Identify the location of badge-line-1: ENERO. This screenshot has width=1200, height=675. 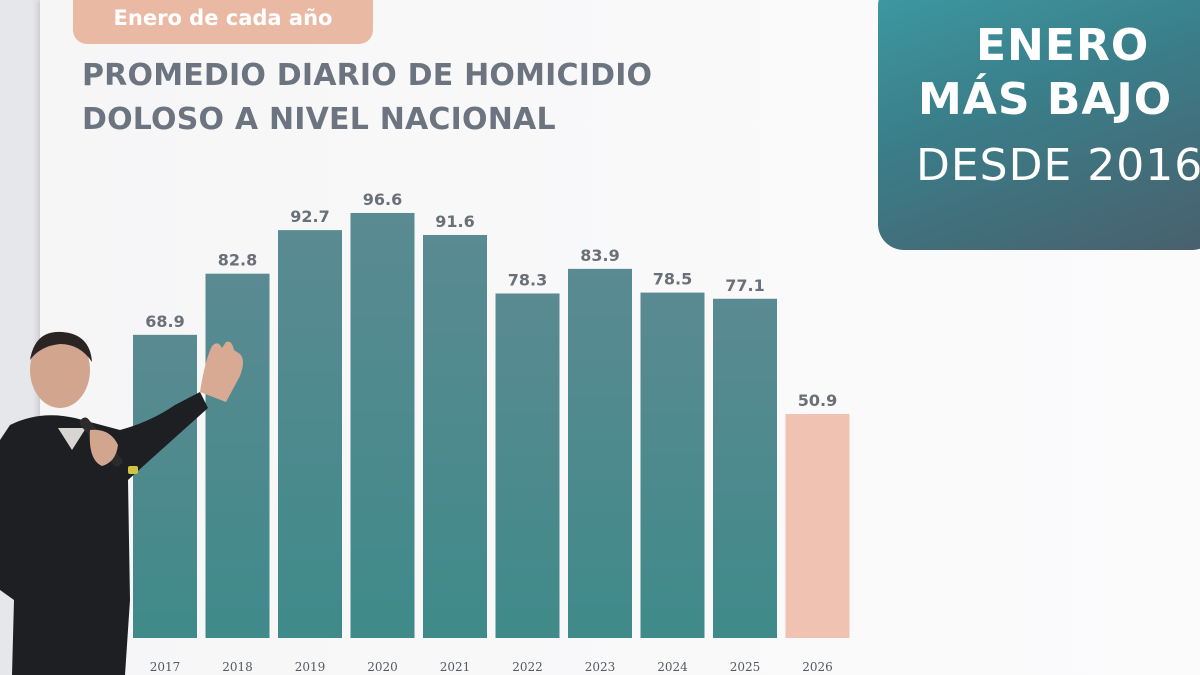
(1063, 45).